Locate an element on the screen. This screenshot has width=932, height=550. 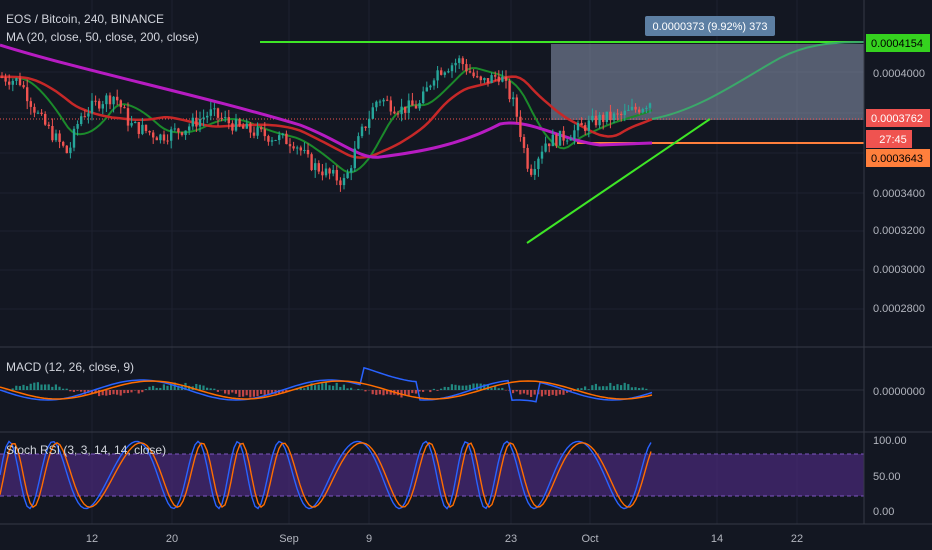
stoch-tick: 50.00 is located at coordinates (887, 477).